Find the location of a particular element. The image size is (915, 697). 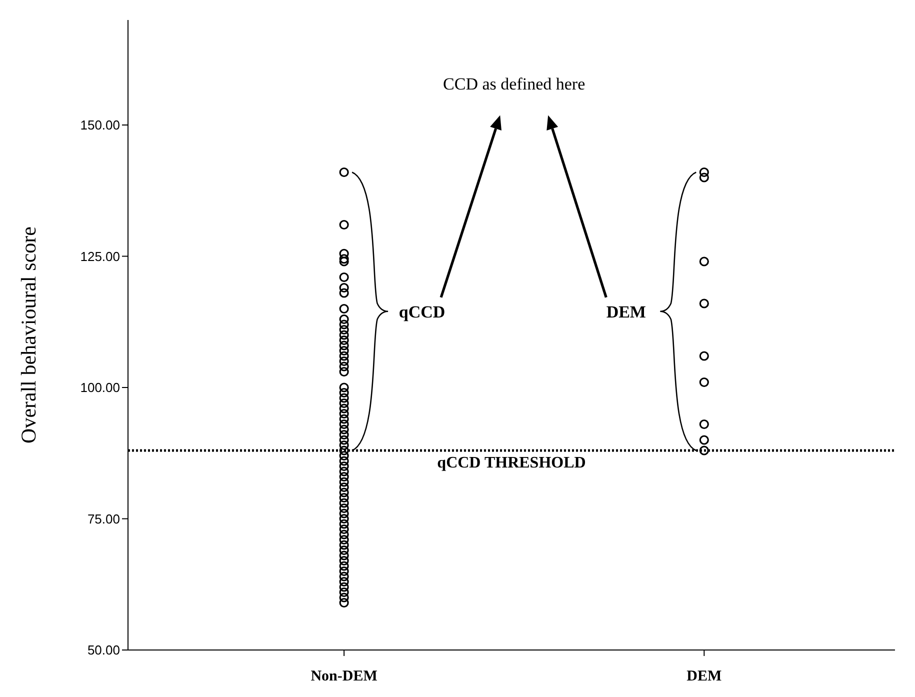

y-tick-label: 125.00 is located at coordinates (100, 256).